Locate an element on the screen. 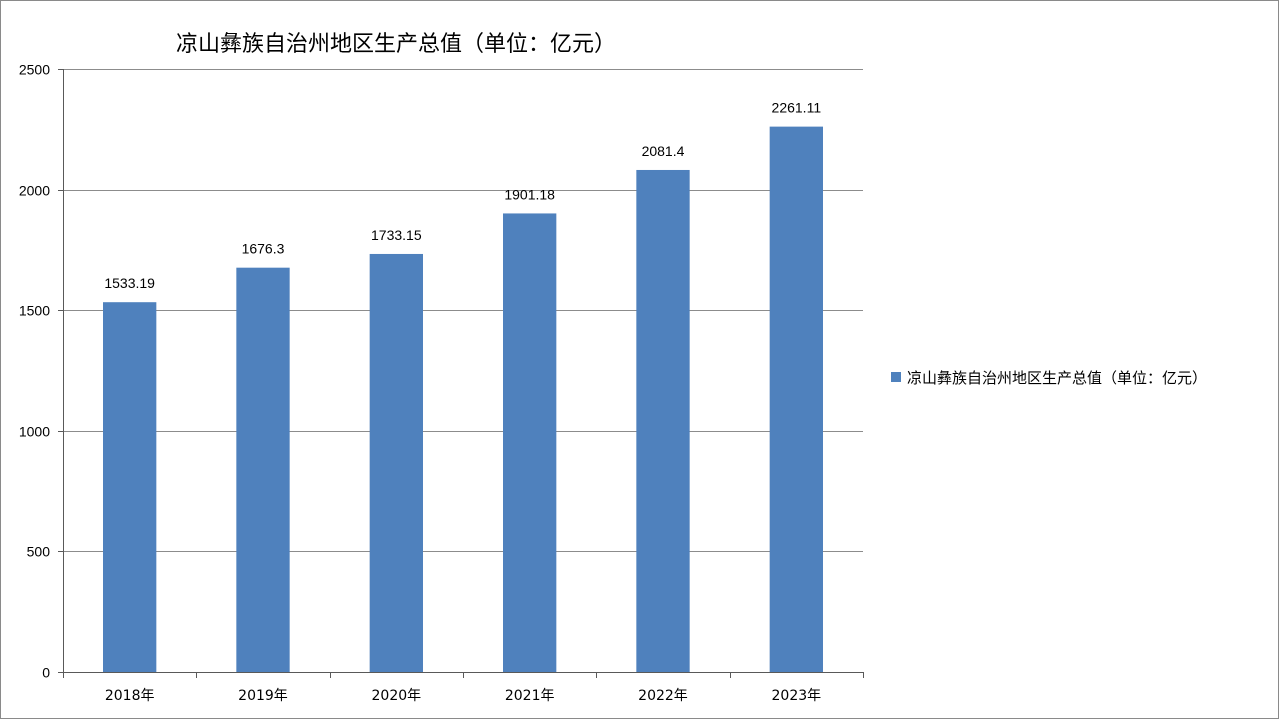 This screenshot has height=720, width=1279. y-tick-label: 500 is located at coordinates (39, 552).